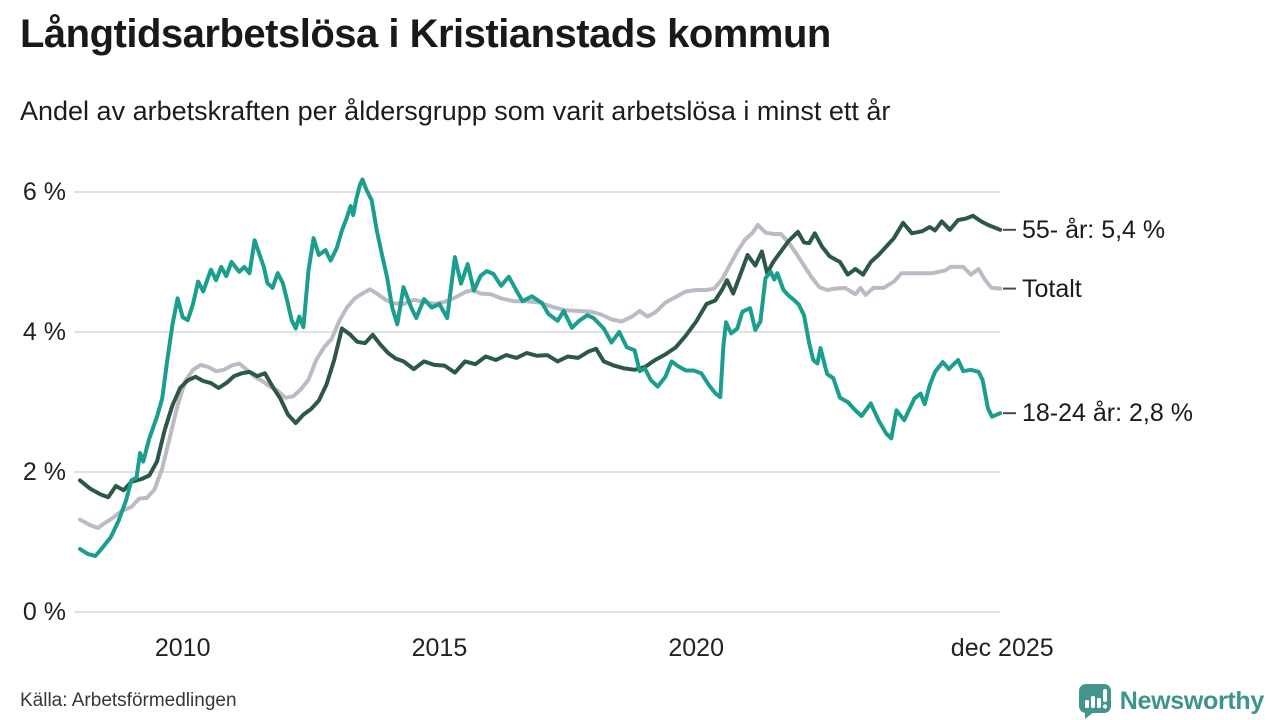 The height and width of the screenshot is (720, 1280). Describe the element at coordinates (1094, 229) in the screenshot. I see `series-end-label-55-ar: 55- år: 5,4 %` at that location.